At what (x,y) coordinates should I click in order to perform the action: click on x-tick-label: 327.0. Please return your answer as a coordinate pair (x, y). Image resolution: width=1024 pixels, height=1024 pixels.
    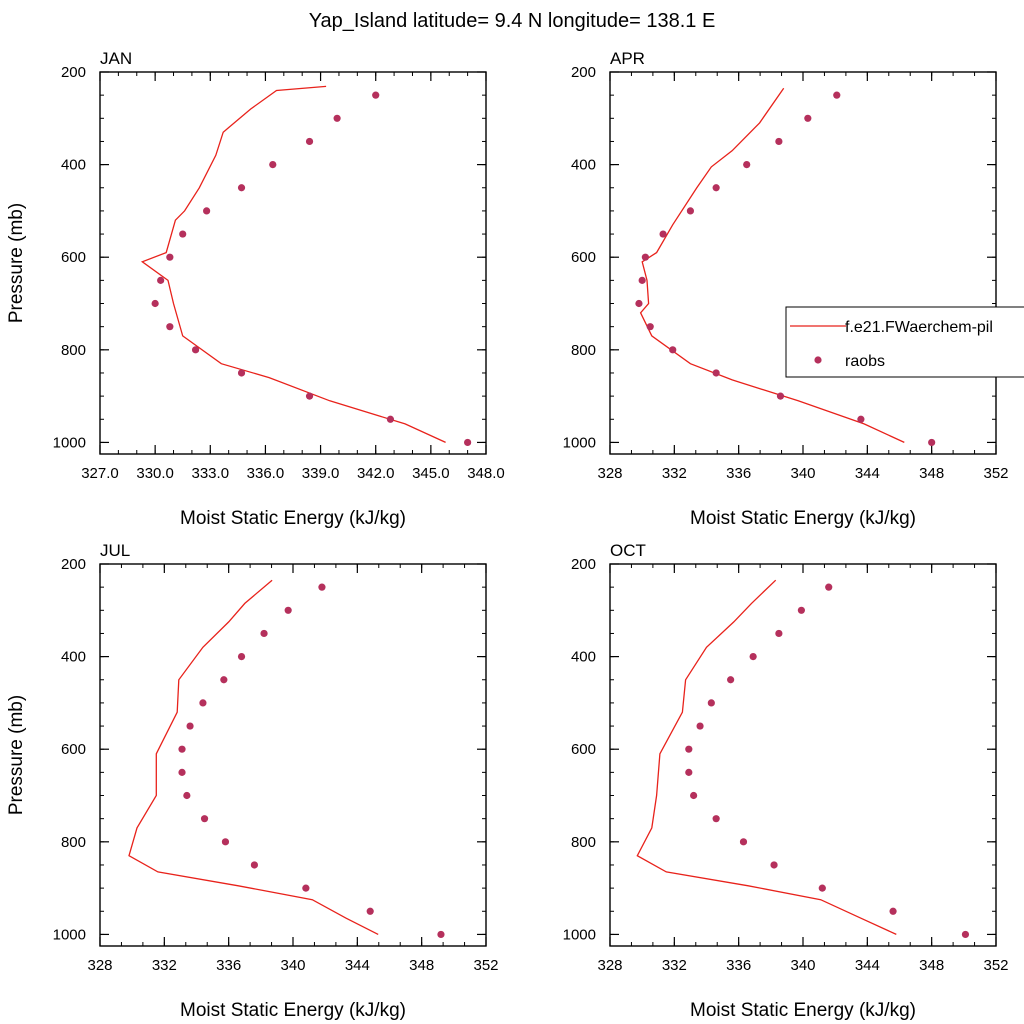
    Looking at the image, I should click on (100, 473).